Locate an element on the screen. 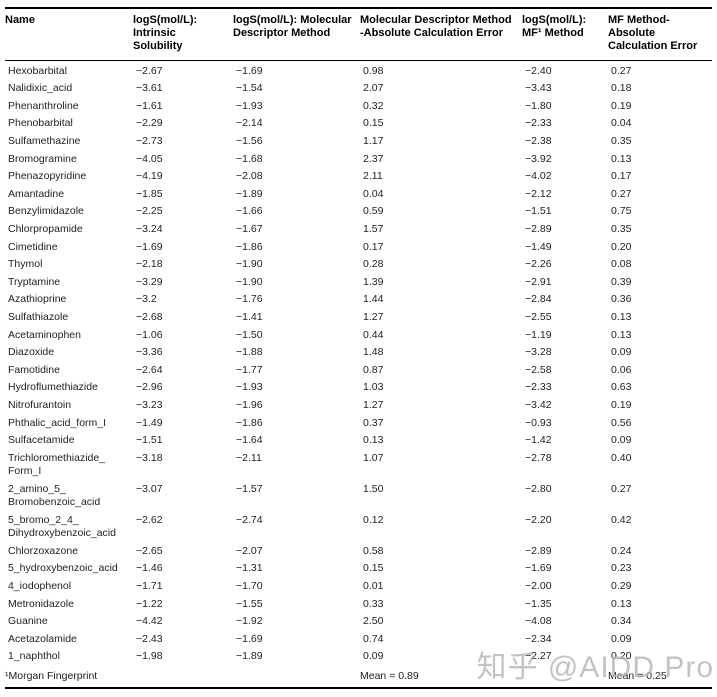 The width and height of the screenshot is (717, 697). cell-intrinsic: −1.51 is located at coordinates (149, 440).